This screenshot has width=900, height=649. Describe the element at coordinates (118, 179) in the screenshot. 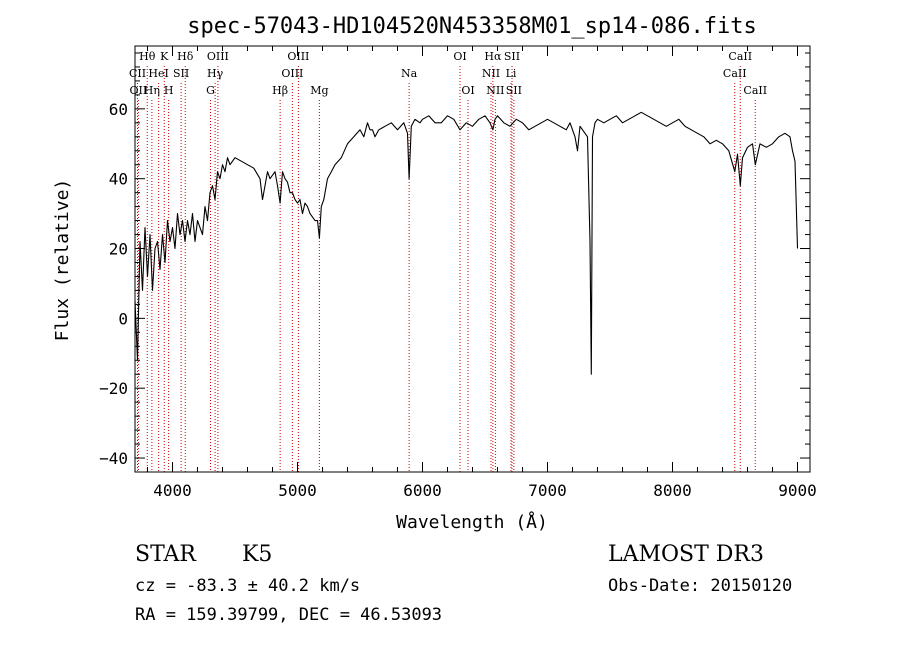

I see `y-tick-label-40: 40` at that location.